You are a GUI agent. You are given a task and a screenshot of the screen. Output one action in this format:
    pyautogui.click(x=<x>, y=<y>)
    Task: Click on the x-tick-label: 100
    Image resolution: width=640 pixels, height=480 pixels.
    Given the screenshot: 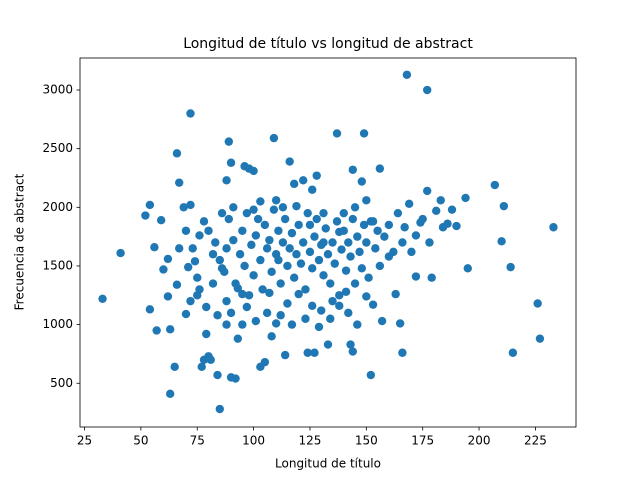 What is the action you would take?
    pyautogui.click(x=253, y=441)
    